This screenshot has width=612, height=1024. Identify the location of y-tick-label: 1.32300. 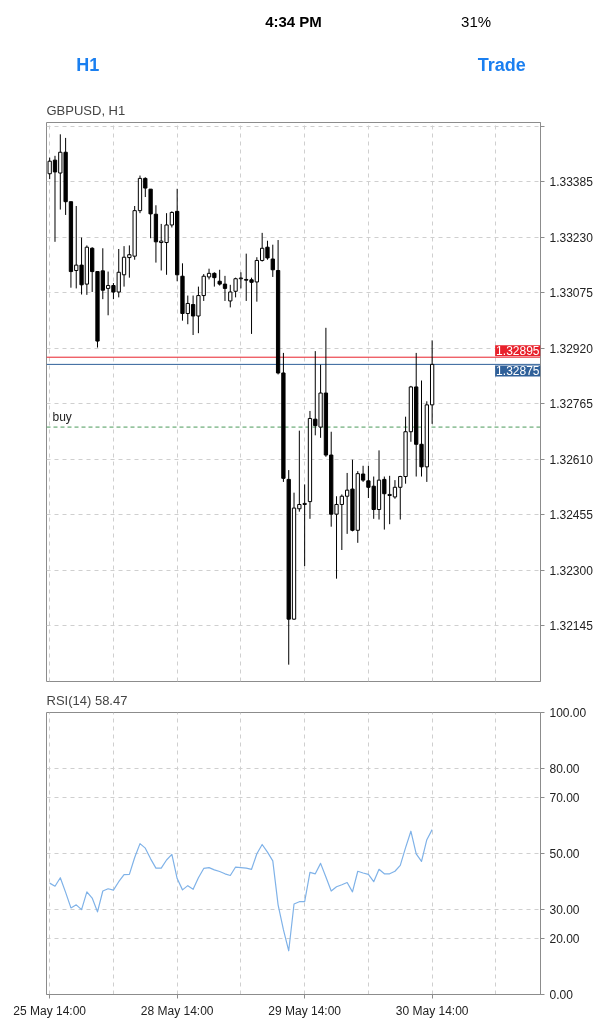
(571, 570).